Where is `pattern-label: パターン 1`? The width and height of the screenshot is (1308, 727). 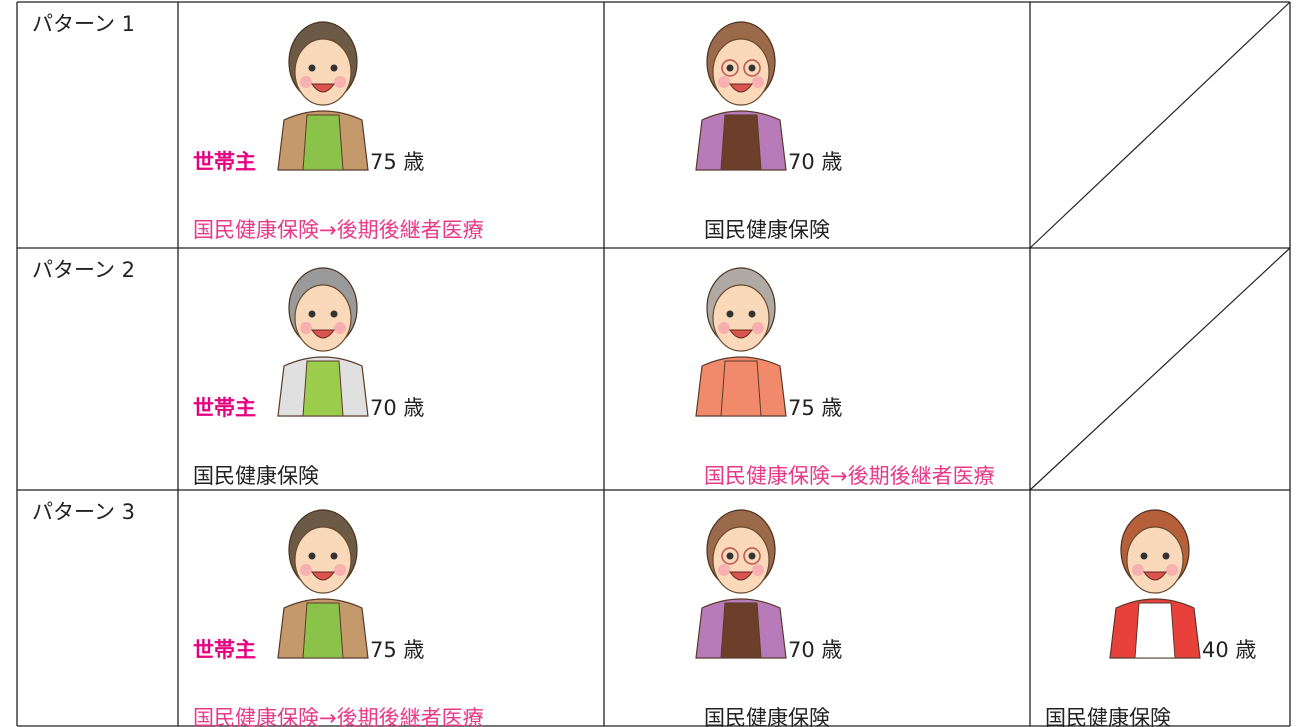
pattern-label: パターン 1 is located at coordinates (83, 24).